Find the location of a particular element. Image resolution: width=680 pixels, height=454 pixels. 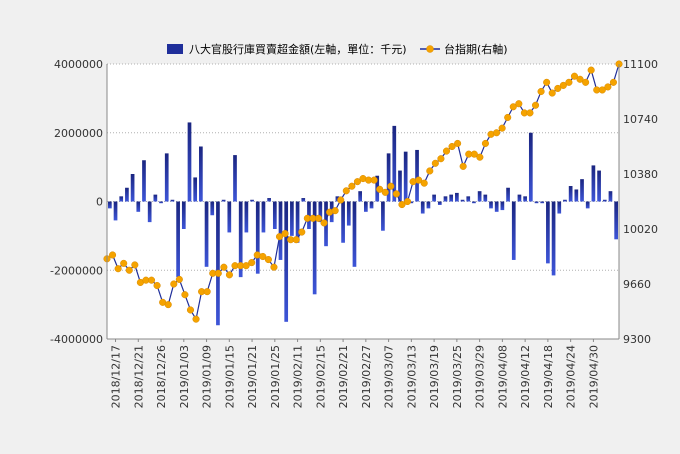

x-tick-label: 2019/01/25 is located at coordinates (275, 376).